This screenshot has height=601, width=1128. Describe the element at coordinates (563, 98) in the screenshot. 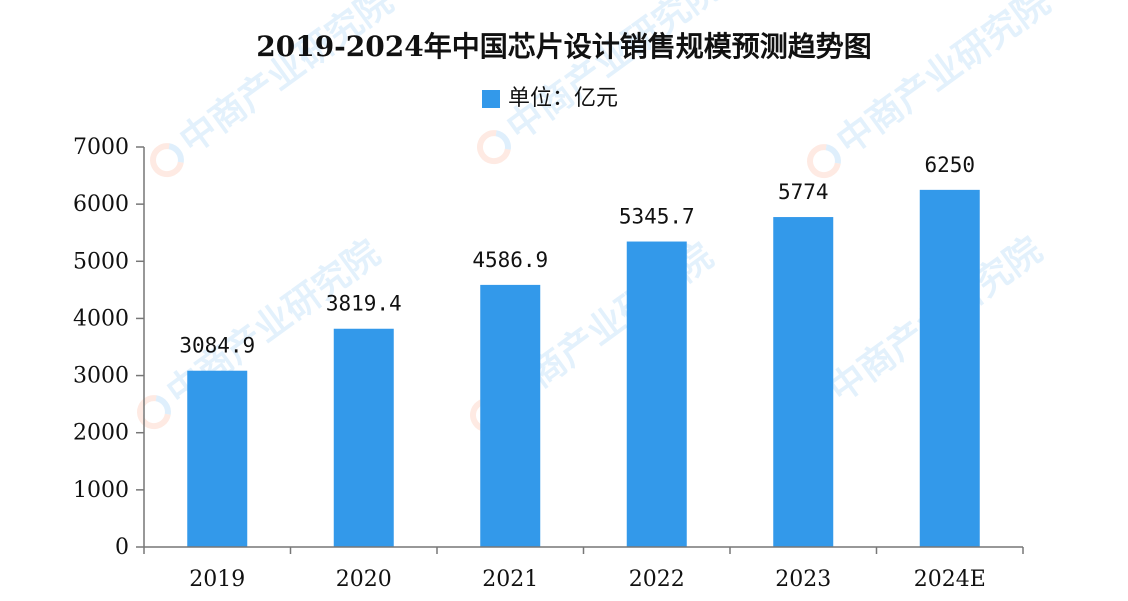

I see `legend-label: 单位：亿元` at that location.